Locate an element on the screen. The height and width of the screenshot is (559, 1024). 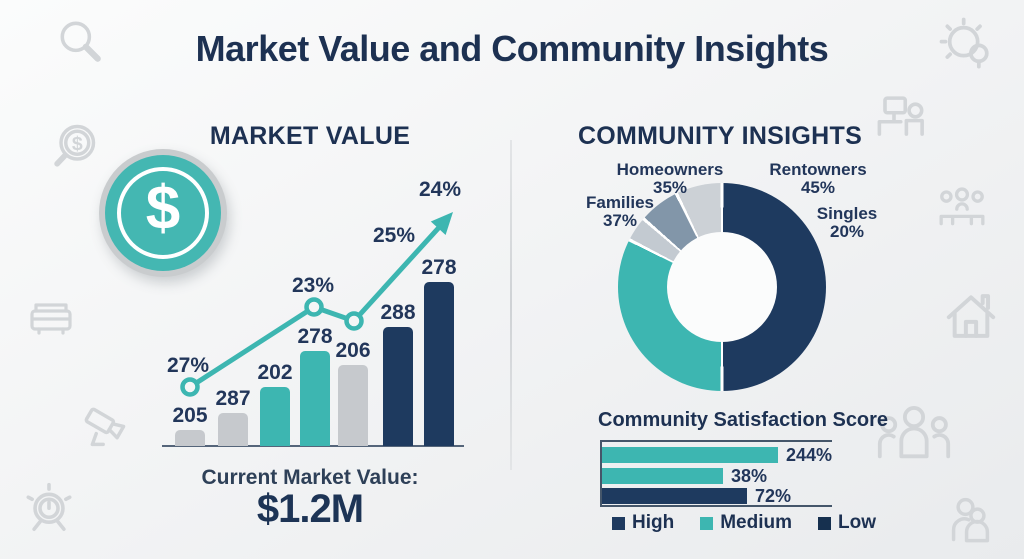
dollar-badge-inner-ring is located at coordinates (163, 213).